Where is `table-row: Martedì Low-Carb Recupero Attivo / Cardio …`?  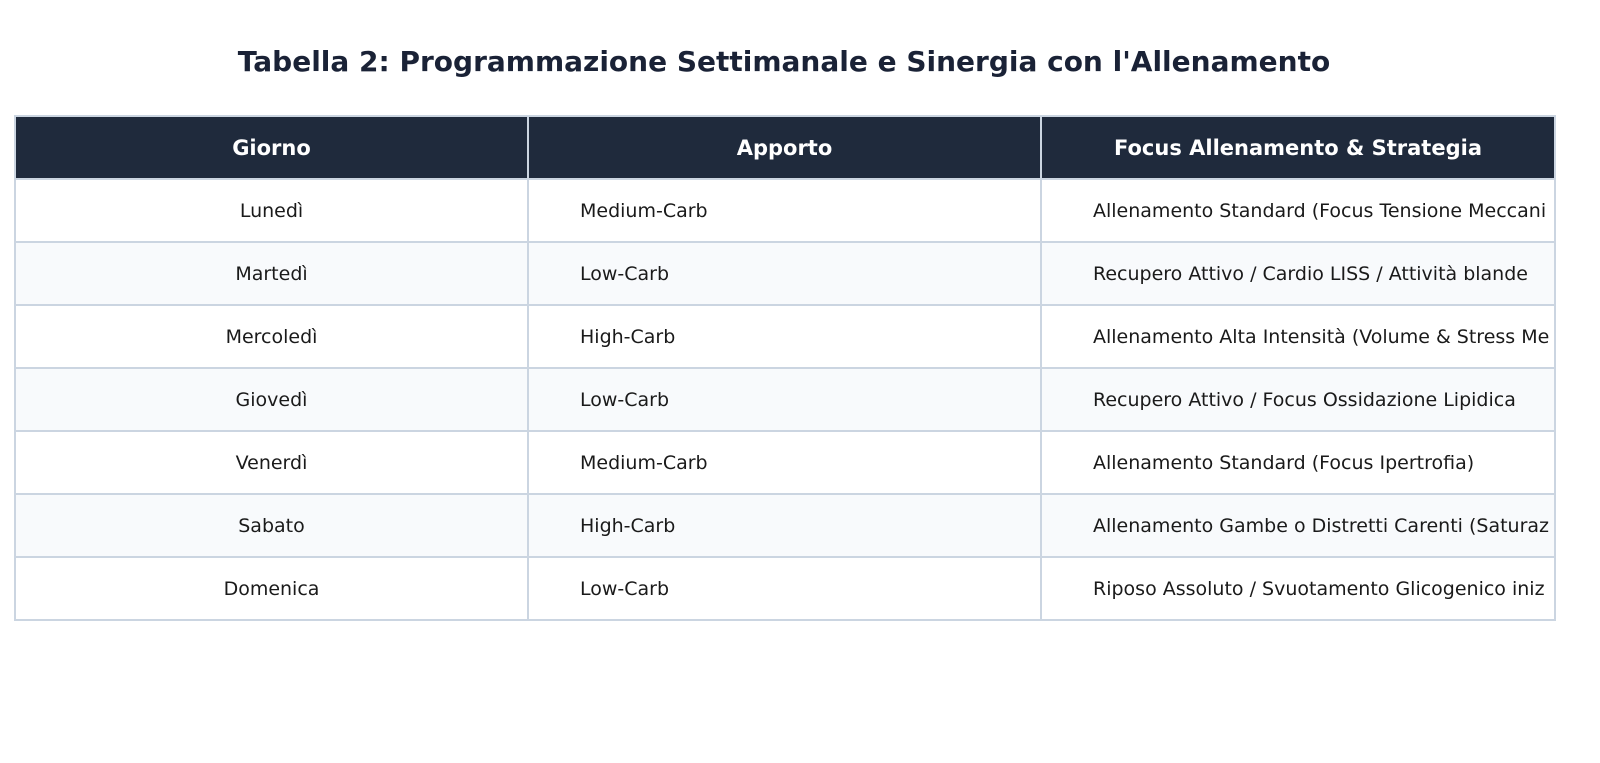
table-row: Martedì Low-Carb Recupero Attivo / Cardio … is located at coordinates (785, 273).